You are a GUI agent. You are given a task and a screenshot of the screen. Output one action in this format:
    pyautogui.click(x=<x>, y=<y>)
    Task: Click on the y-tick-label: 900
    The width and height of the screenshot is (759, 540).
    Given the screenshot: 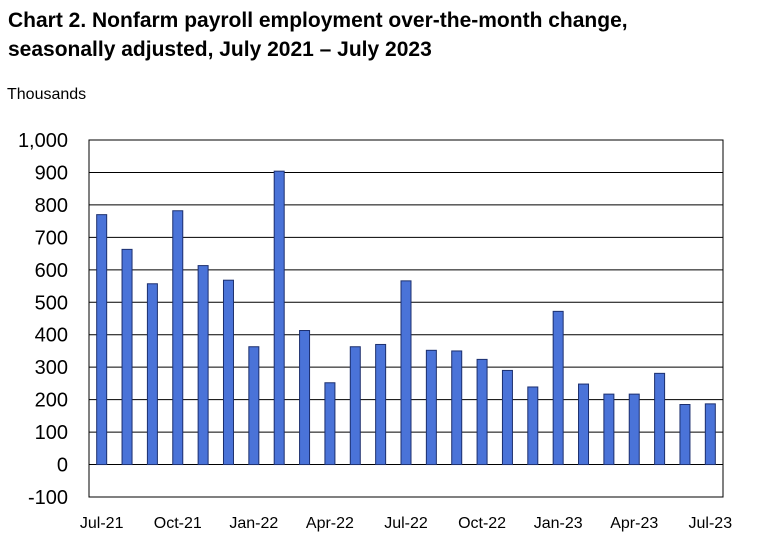 What is the action you would take?
    pyautogui.click(x=51, y=173)
    